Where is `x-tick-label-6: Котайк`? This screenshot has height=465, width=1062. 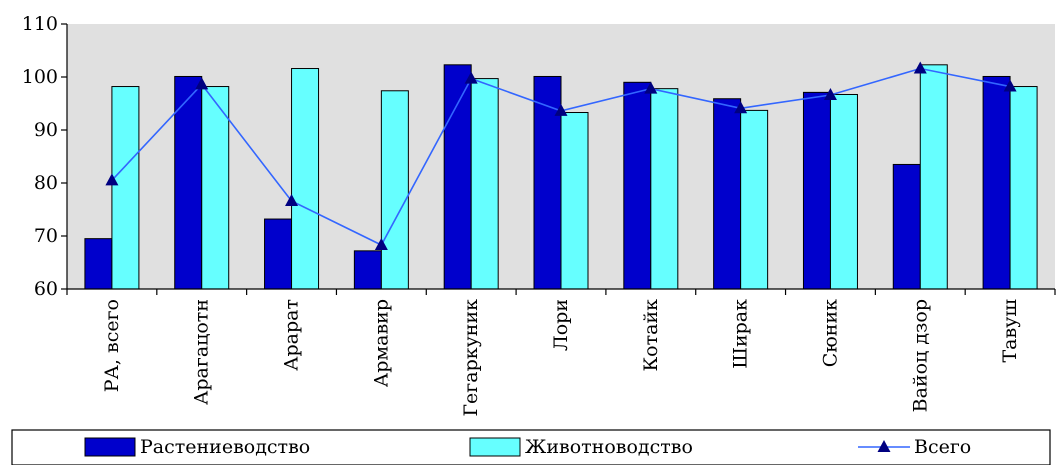 x-tick-label-6: Котайк is located at coordinates (651, 335).